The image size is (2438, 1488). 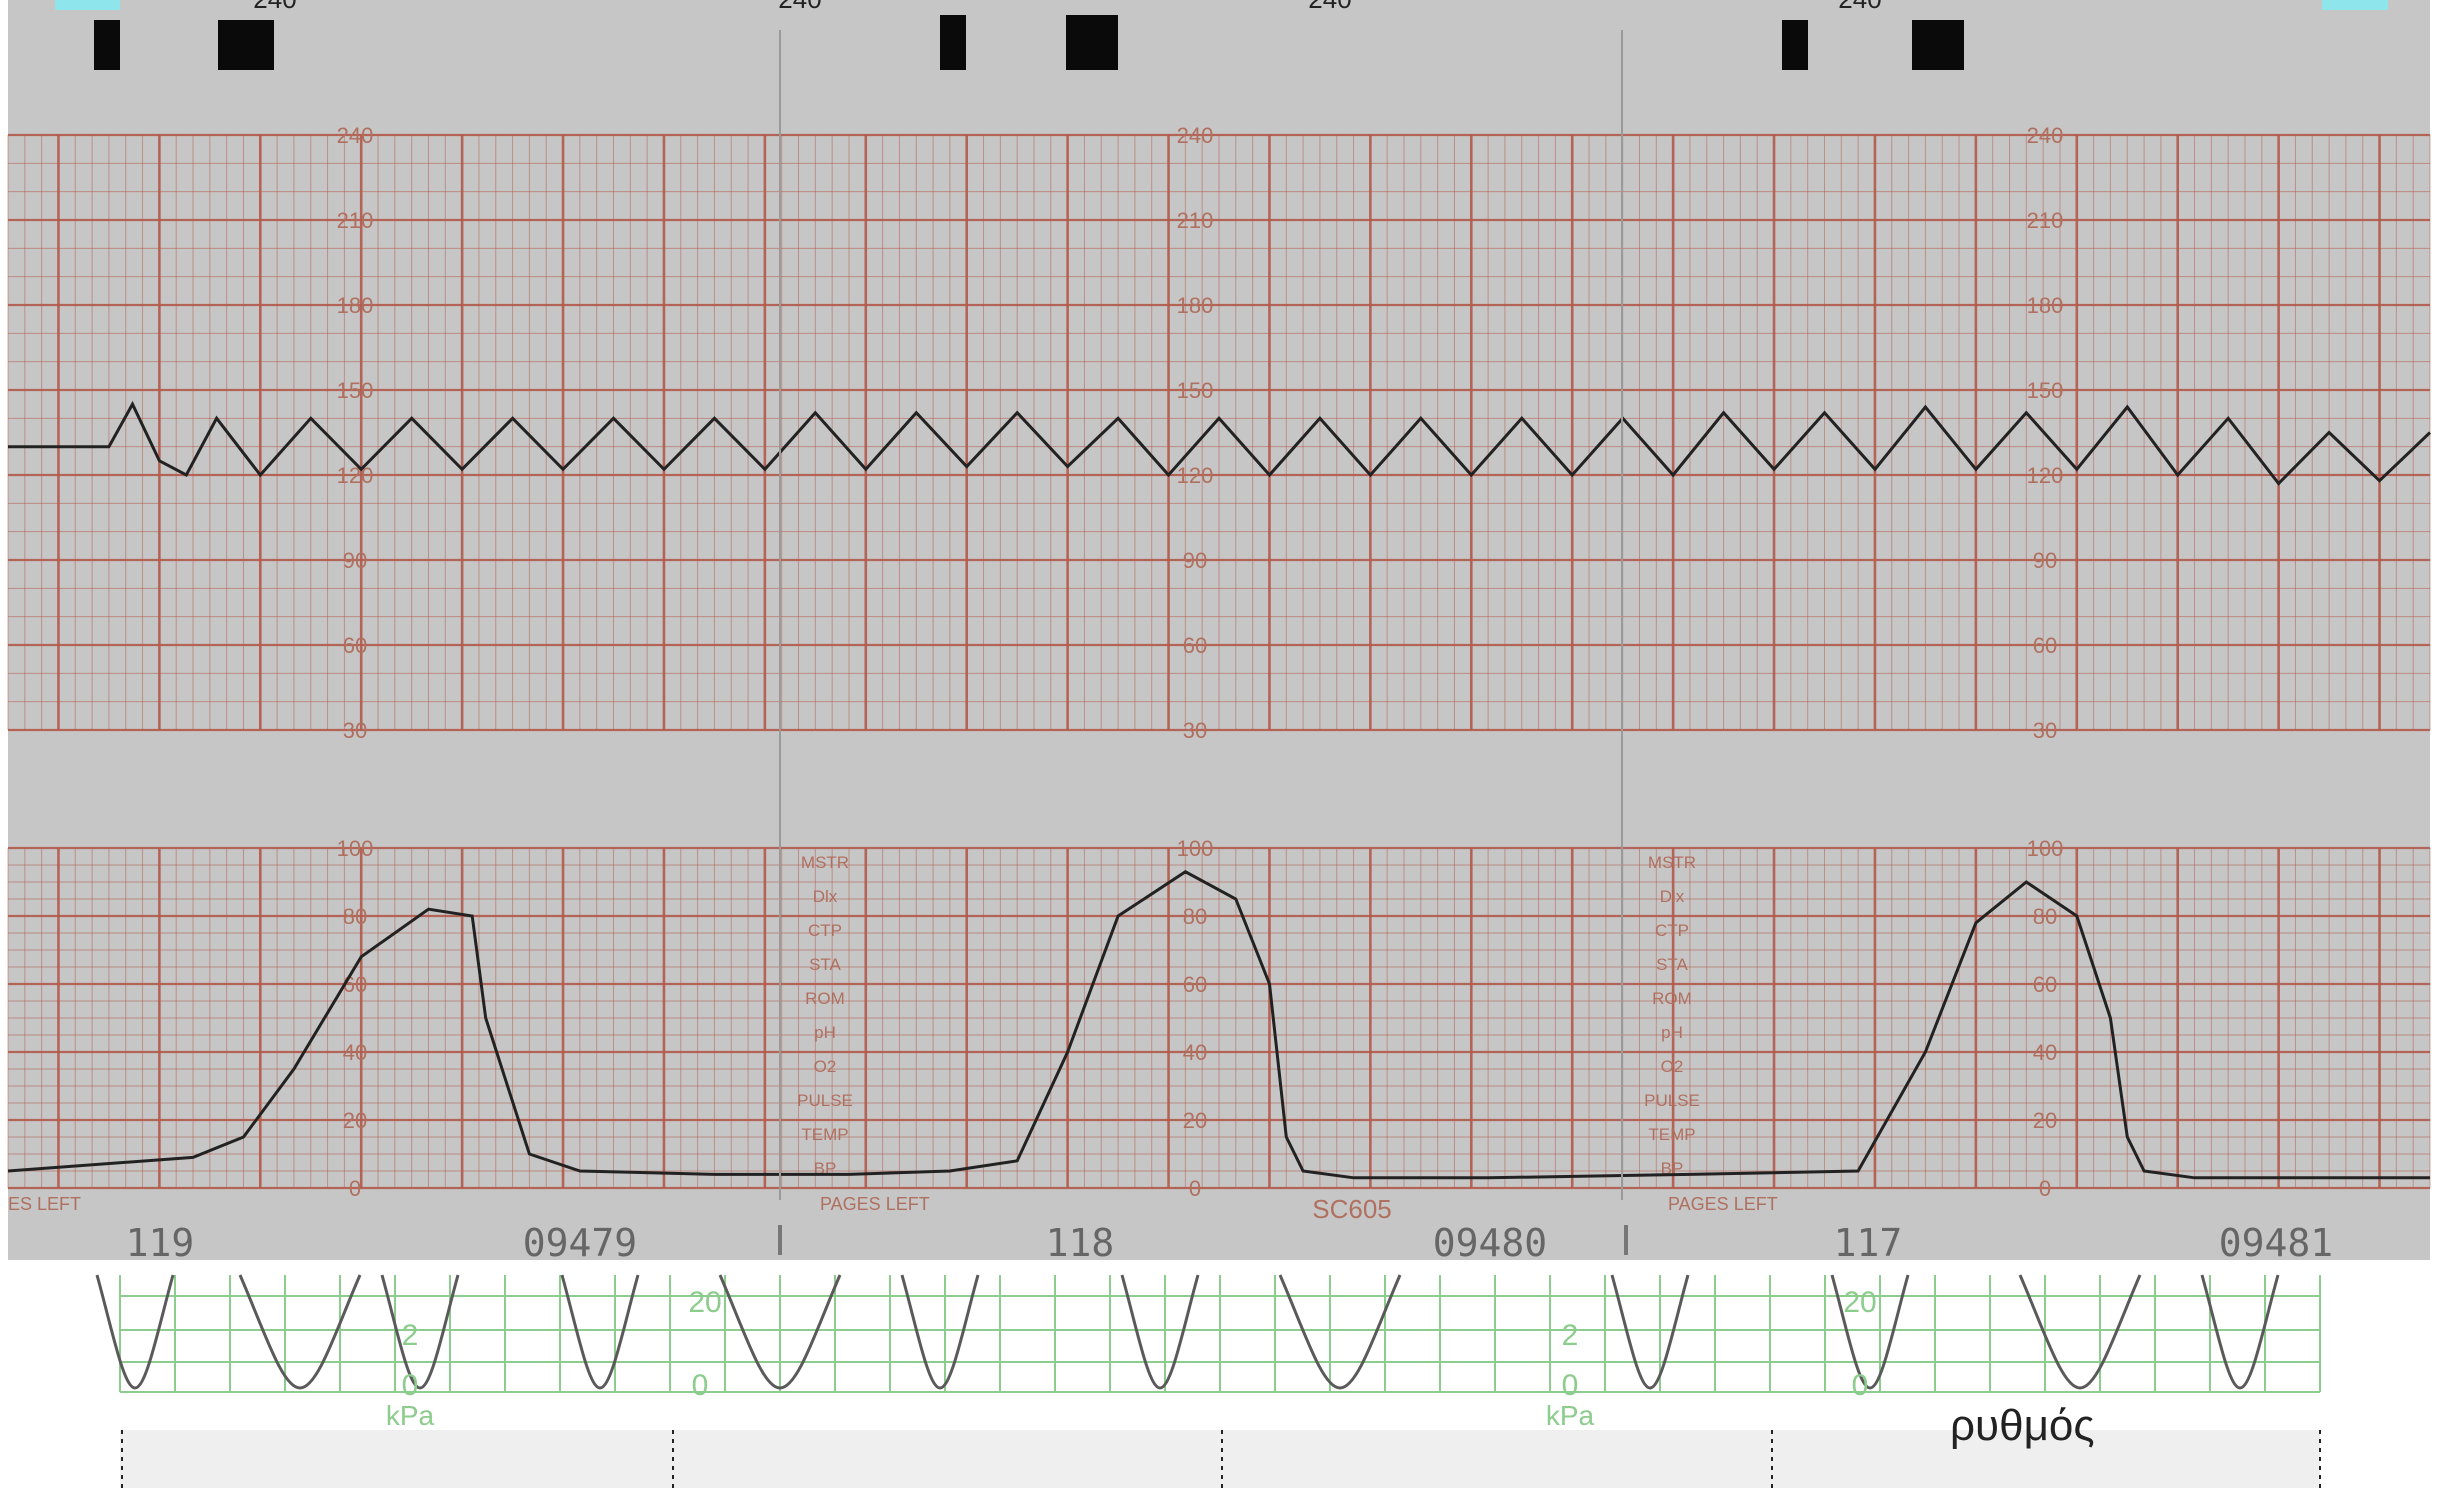 I want to click on dotted-separators, so click(x=1221, y=1459).